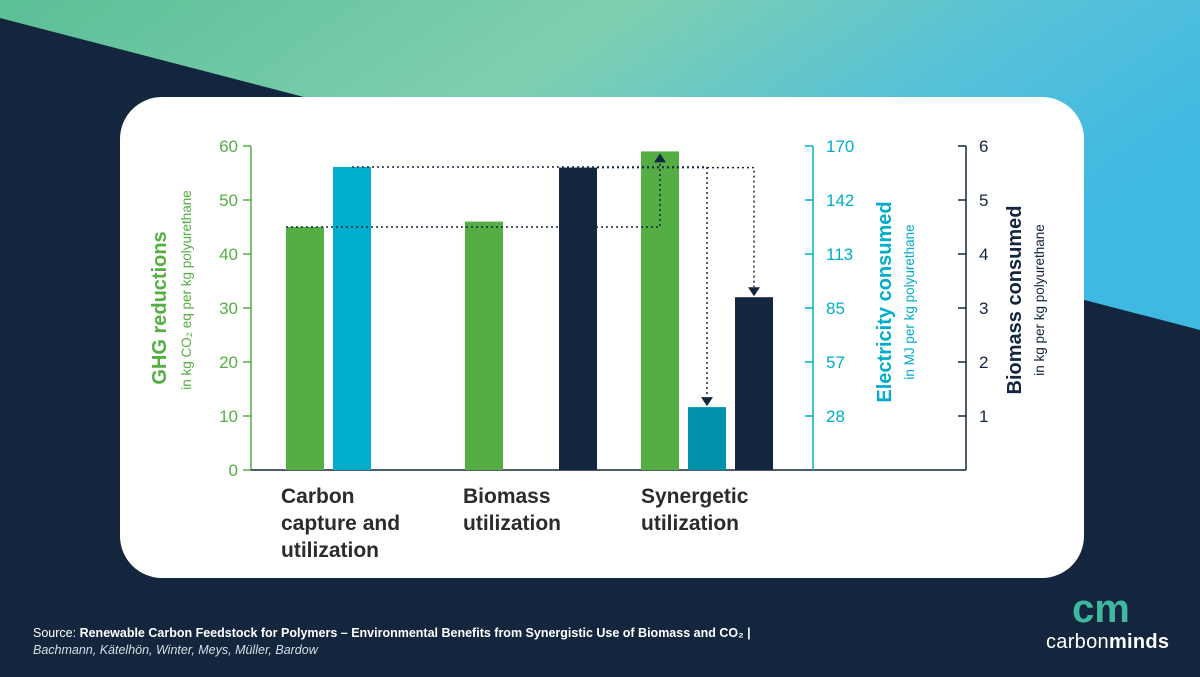 The image size is (1200, 677). I want to click on biomass-axis-subtitle: in kg per kg polyurethane, so click(1039, 300).